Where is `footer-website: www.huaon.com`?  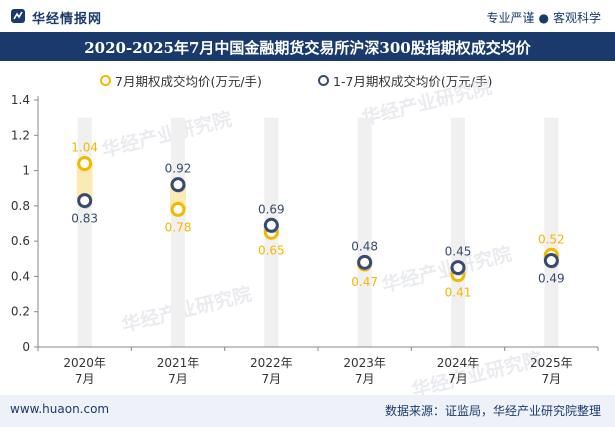 footer-website: www.huaon.com is located at coordinates (60, 409).